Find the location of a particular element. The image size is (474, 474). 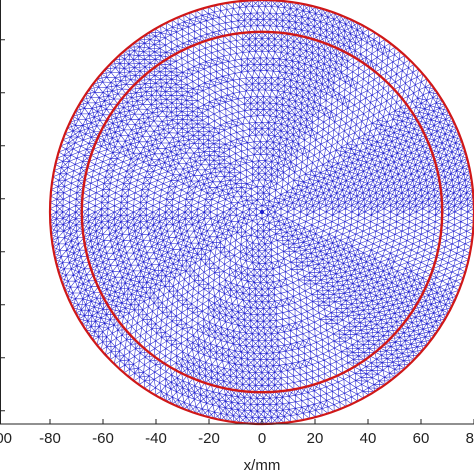

x-tick-label: 40 is located at coordinates (368, 438).